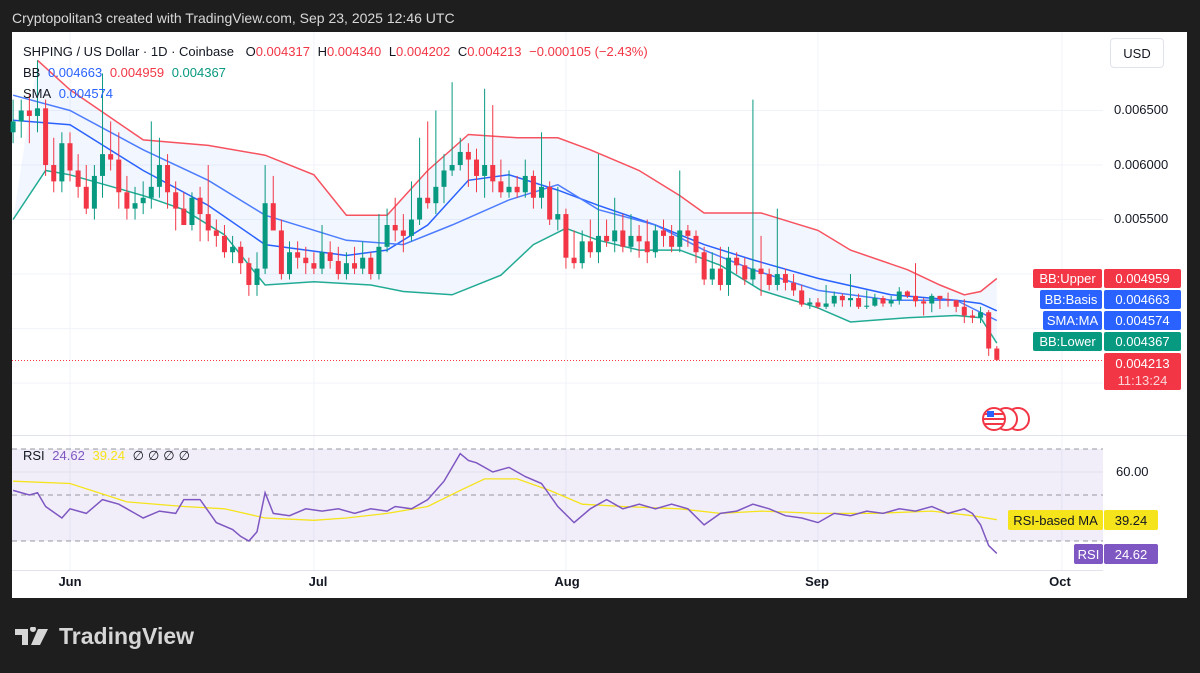  I want to click on low-value: 0.004202, so click(423, 51).